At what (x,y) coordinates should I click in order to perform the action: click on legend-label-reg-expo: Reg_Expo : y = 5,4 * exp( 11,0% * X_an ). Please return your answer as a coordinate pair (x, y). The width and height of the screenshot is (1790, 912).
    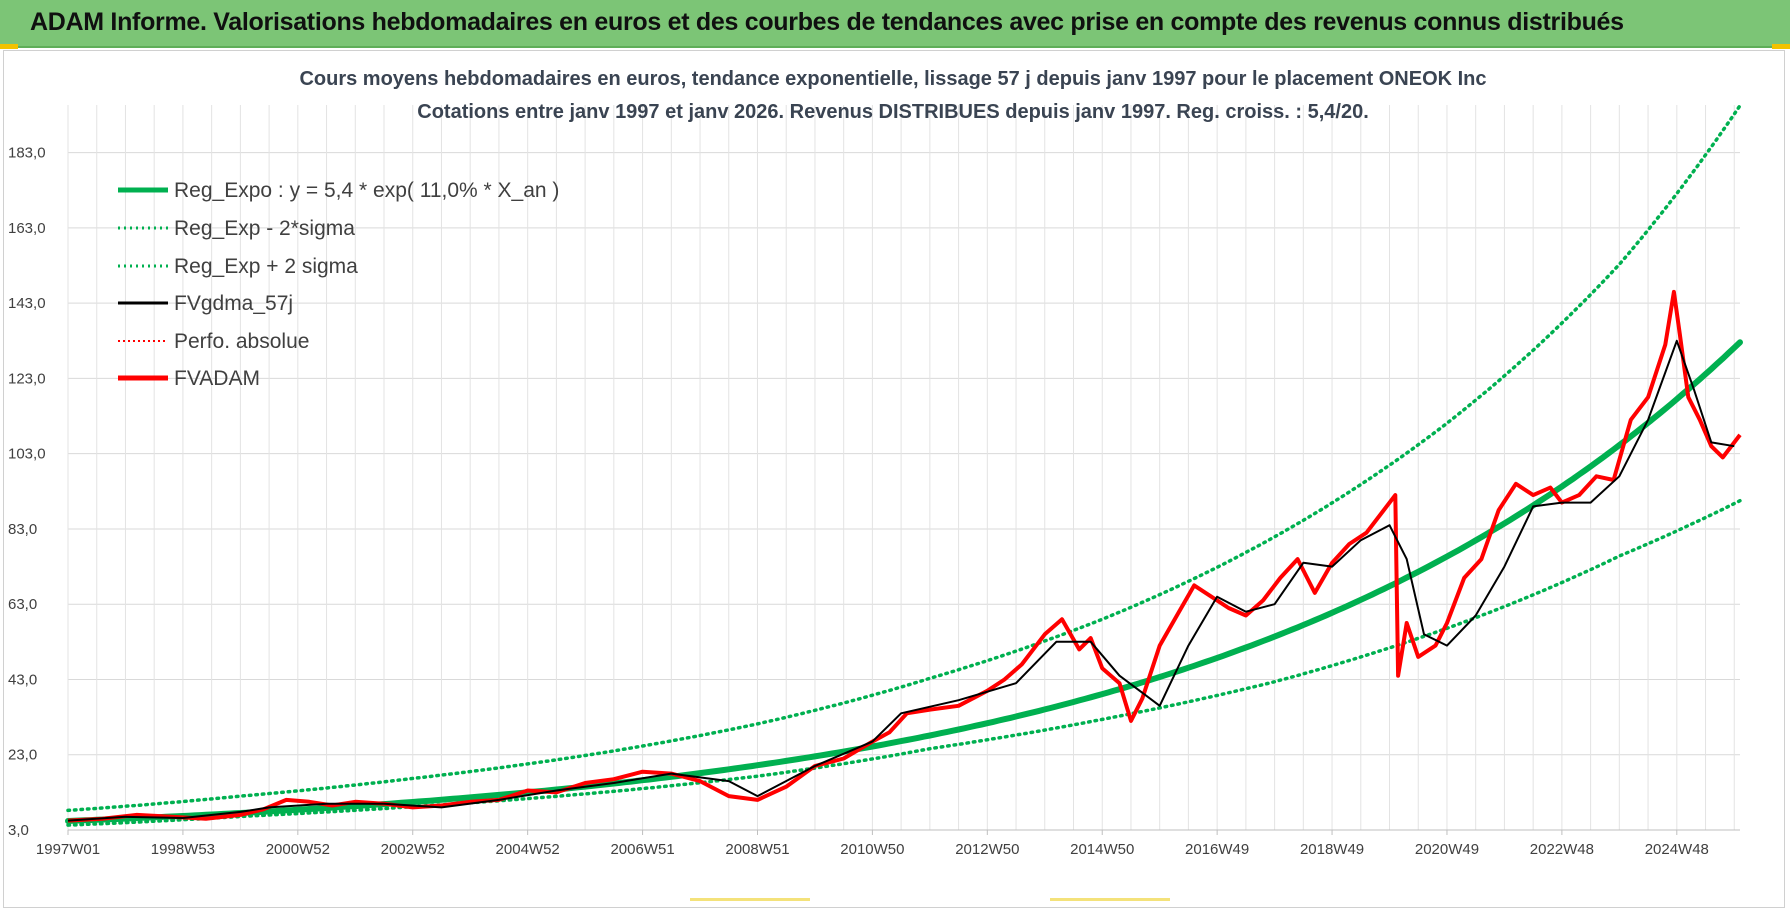
    Looking at the image, I should click on (366, 190).